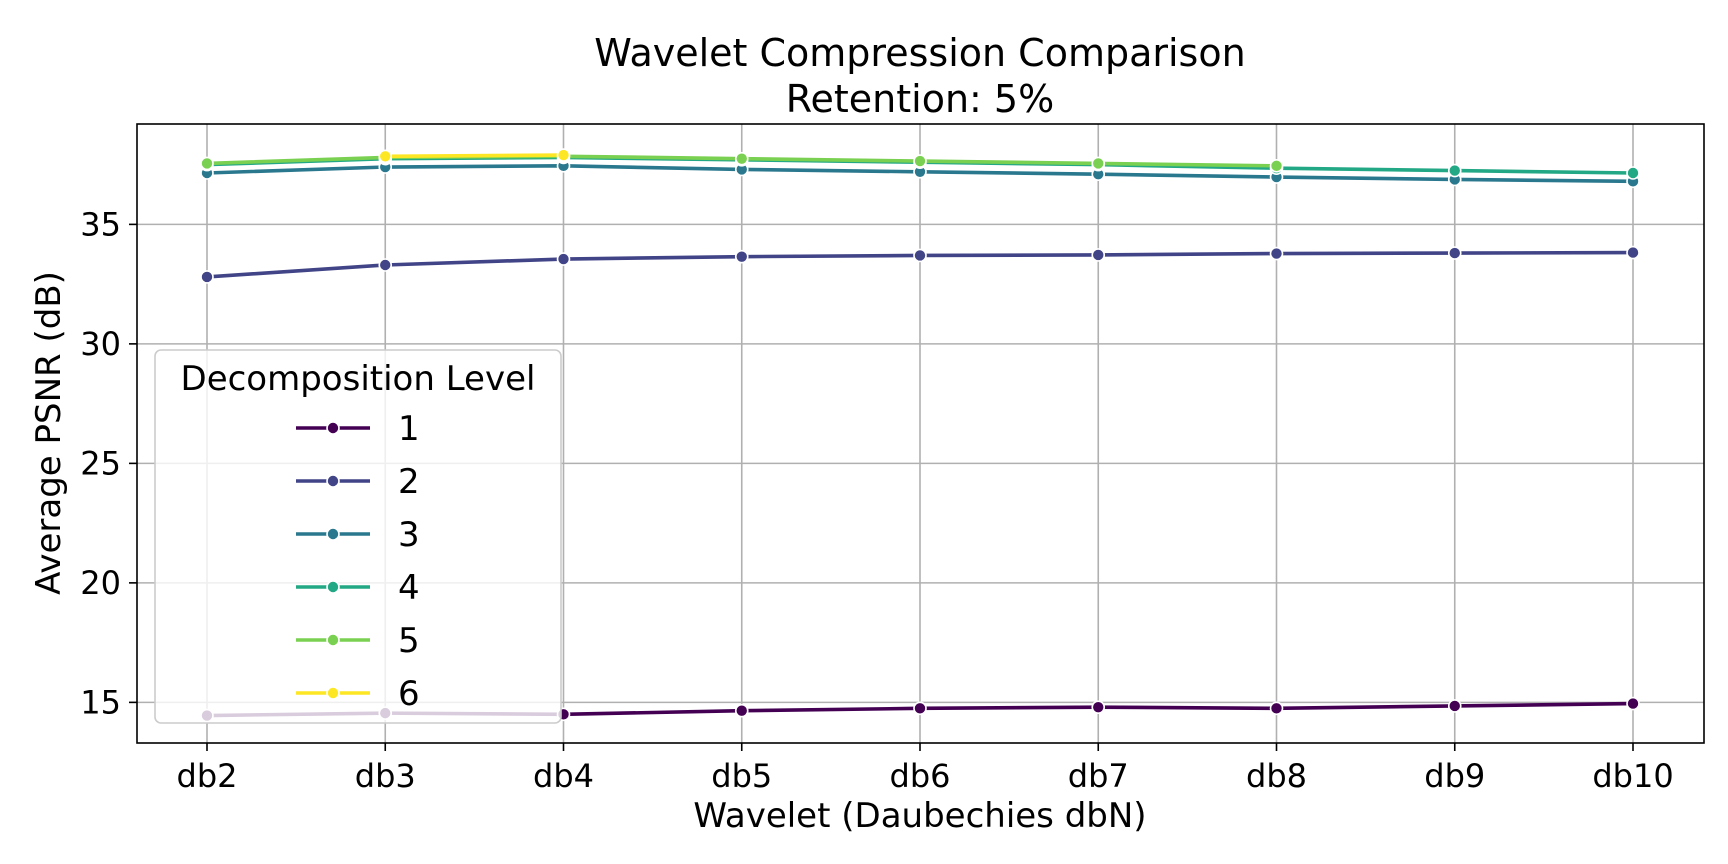 Image resolution: width=1728 pixels, height=864 pixels. I want to click on y-axis-label: Average PSNR (dB), so click(49, 433).